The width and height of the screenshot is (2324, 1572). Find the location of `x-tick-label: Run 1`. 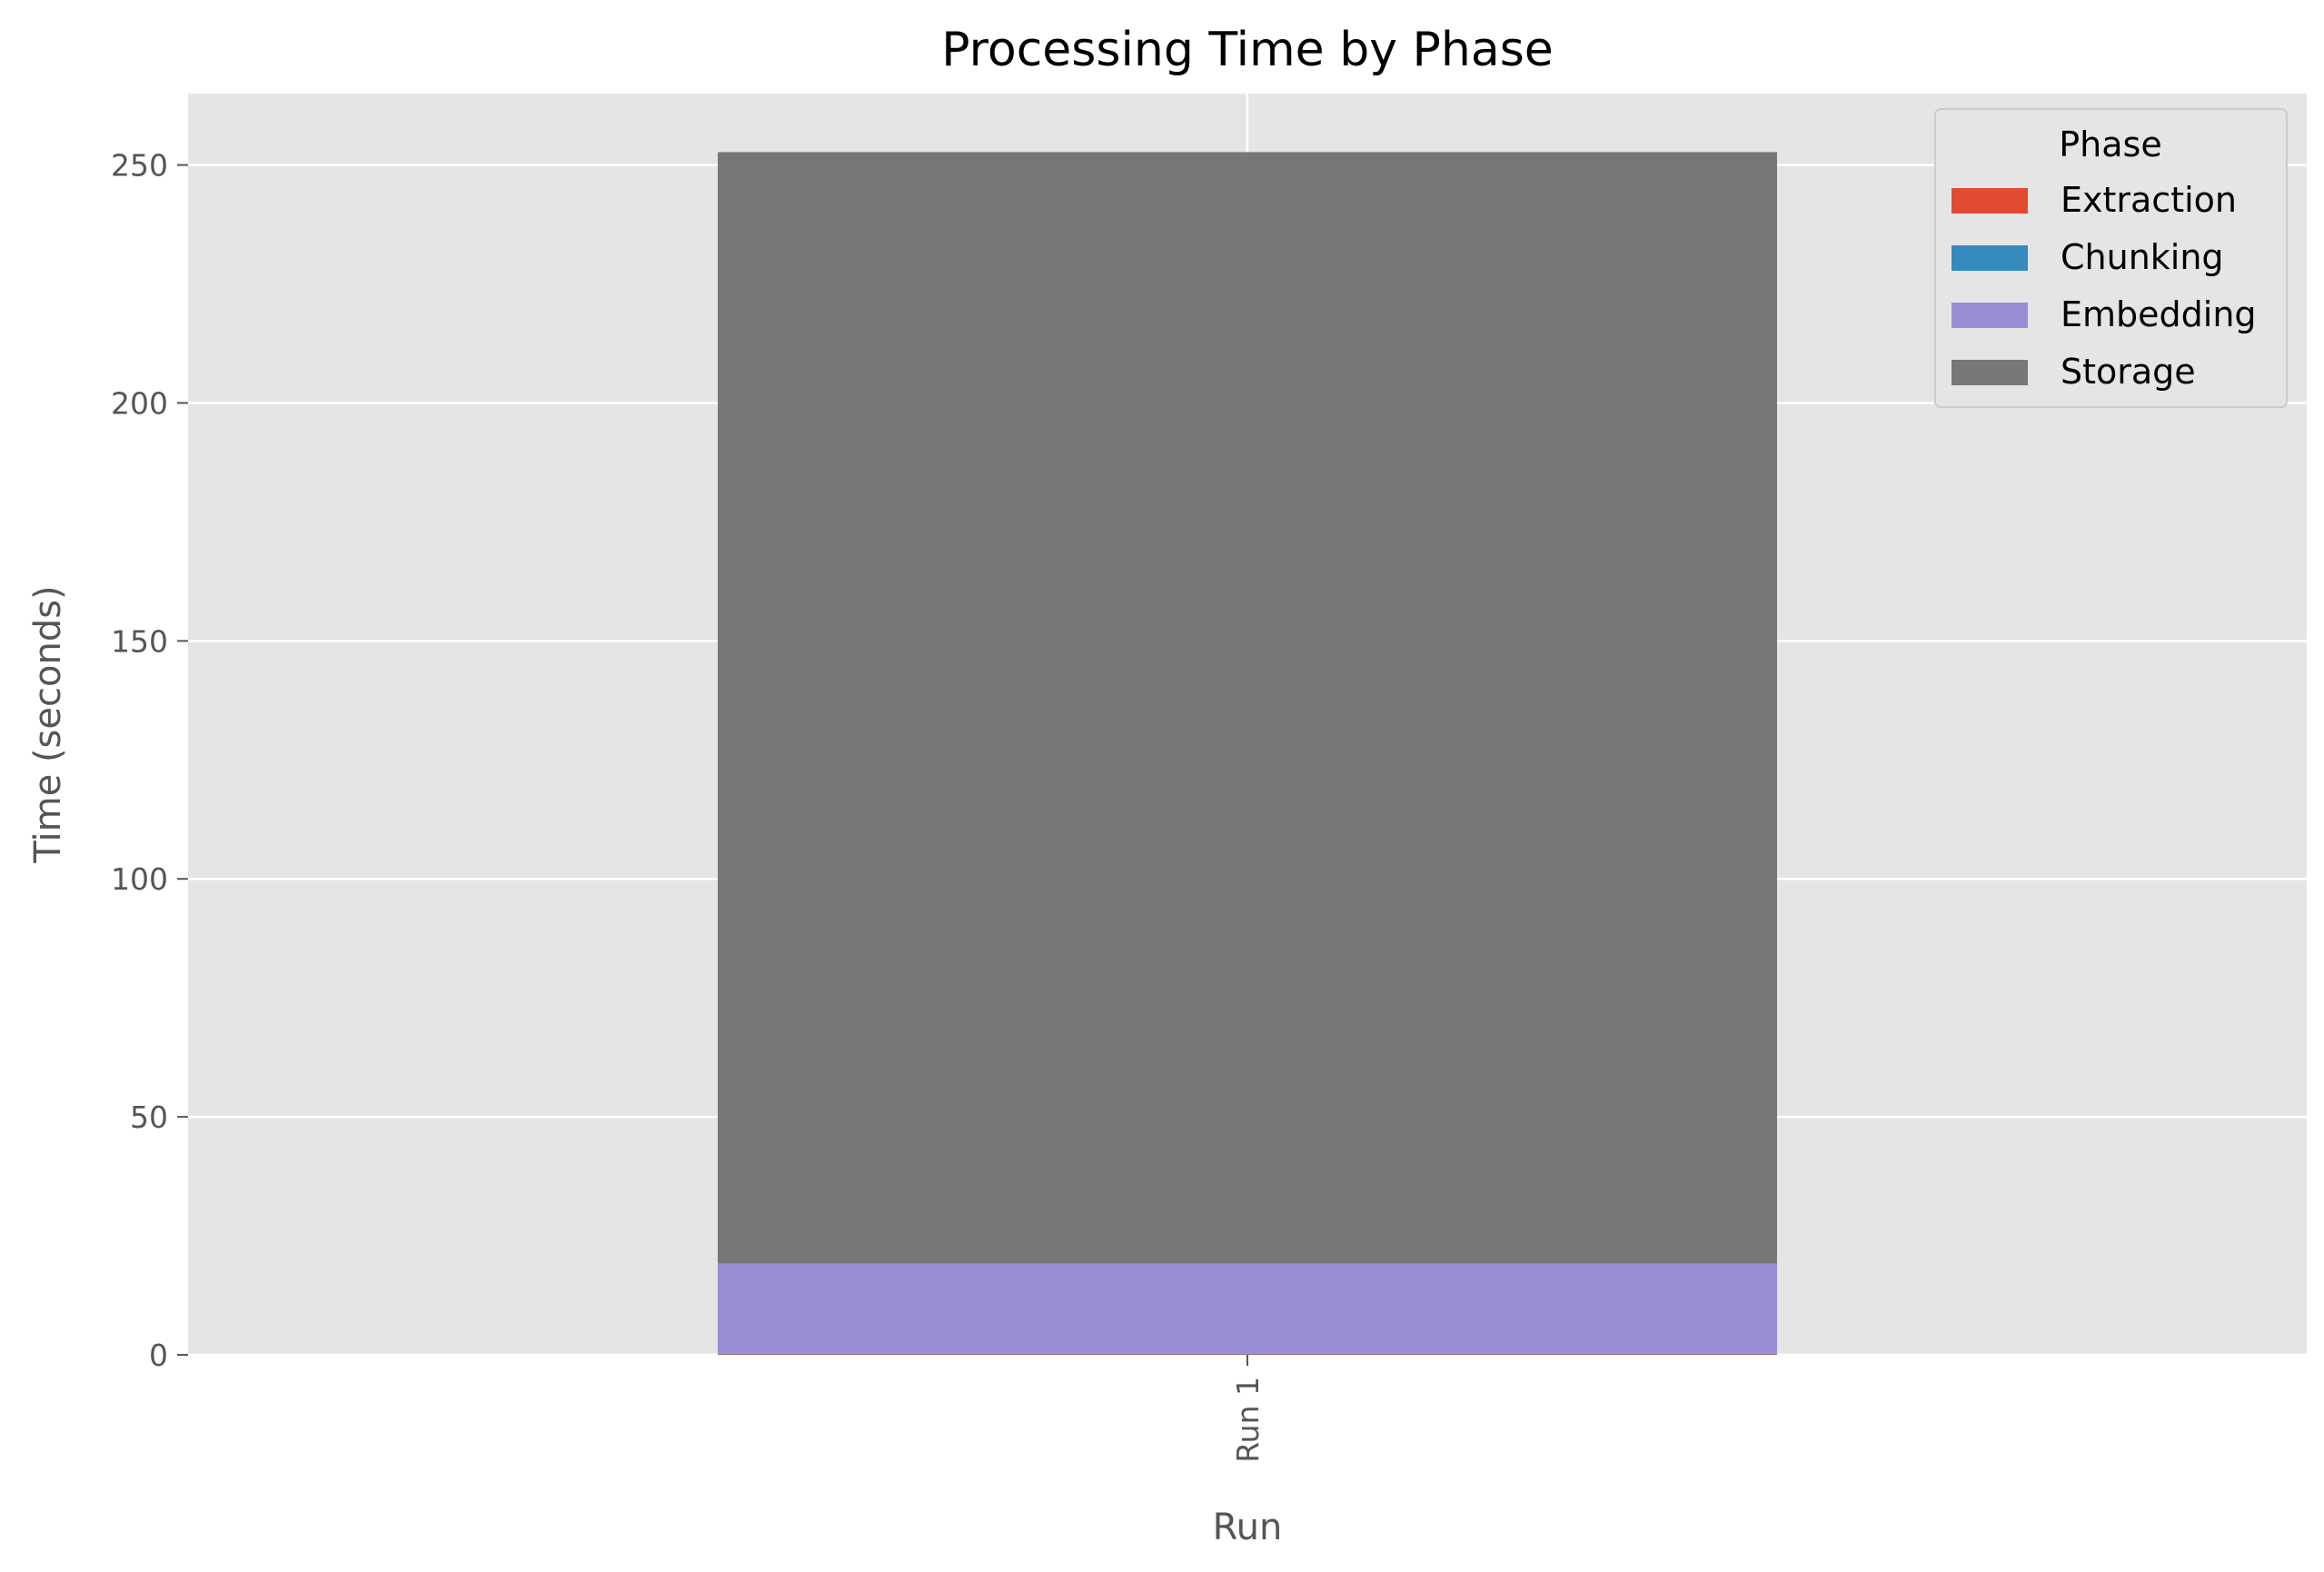

x-tick-label: Run 1 is located at coordinates (1248, 1420).